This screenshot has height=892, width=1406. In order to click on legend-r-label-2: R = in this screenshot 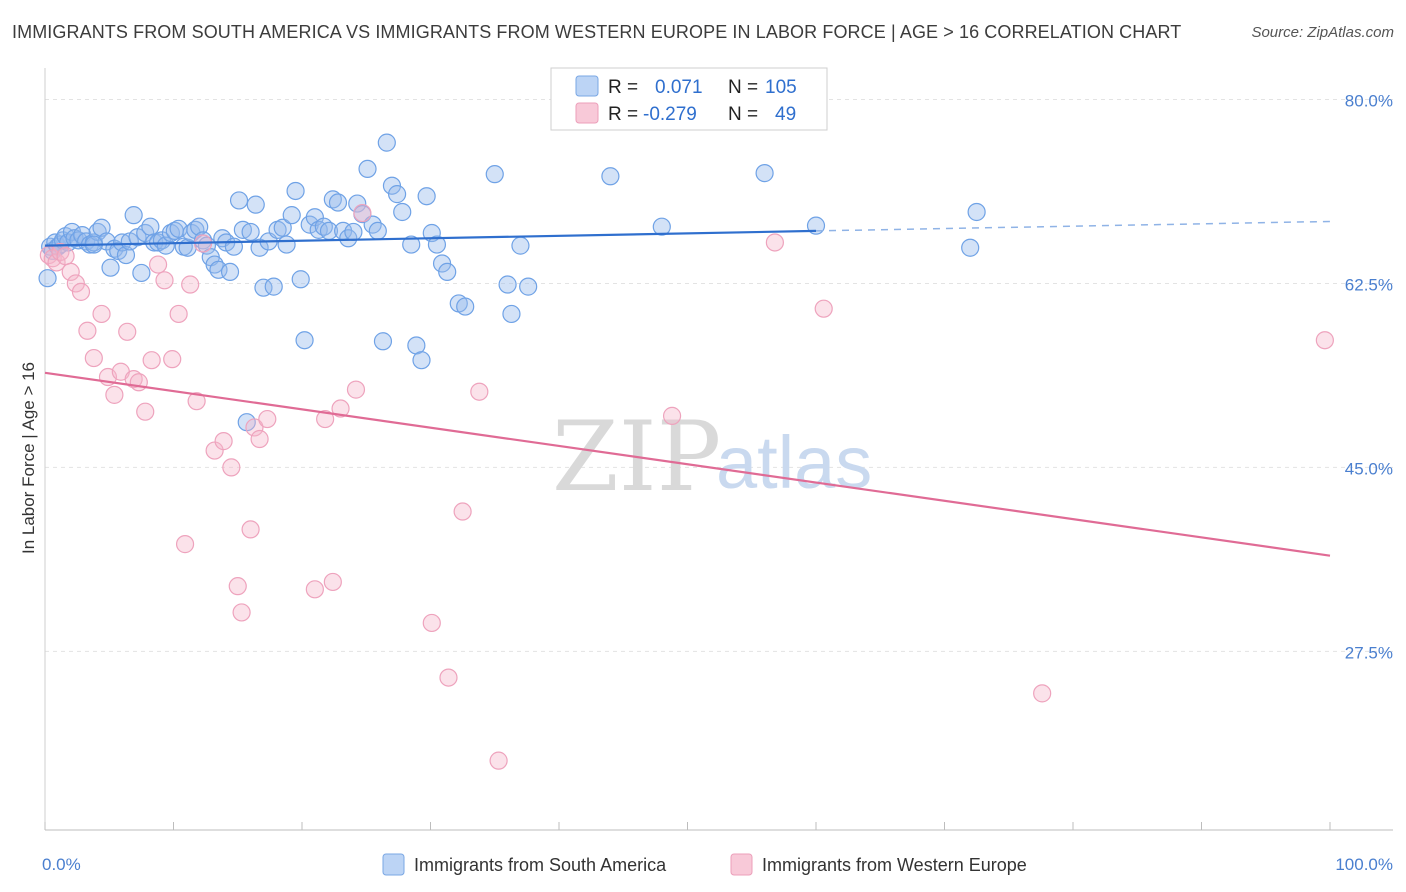, I will do `click(623, 114)`.